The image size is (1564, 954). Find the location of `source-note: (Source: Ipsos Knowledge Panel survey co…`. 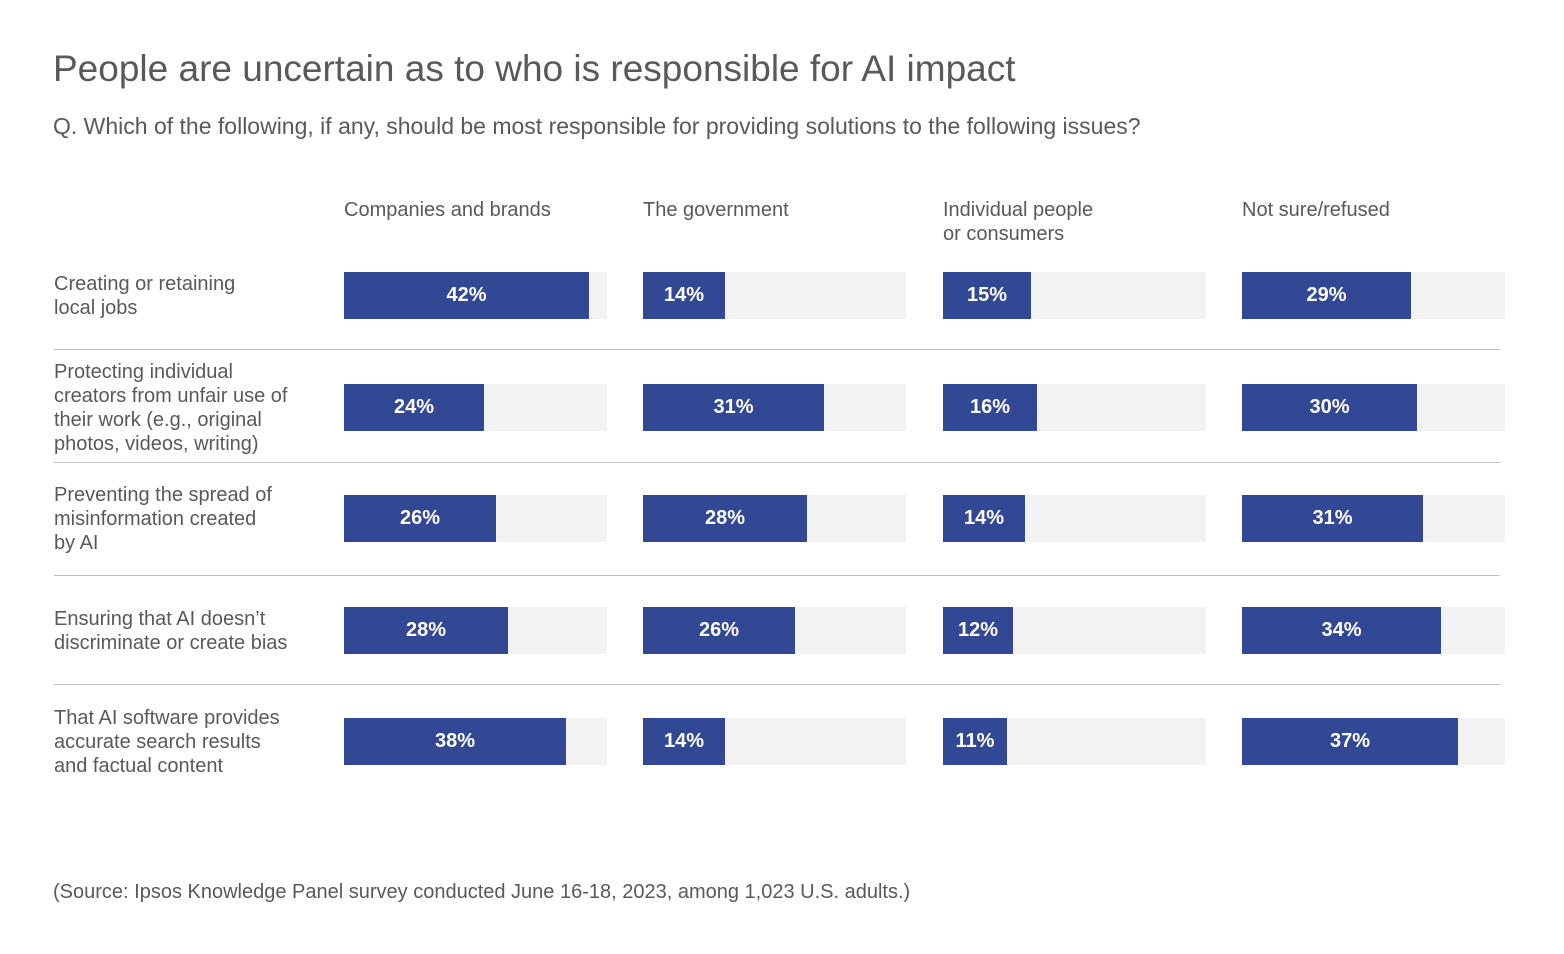

source-note: (Source: Ipsos Knowledge Panel survey co… is located at coordinates (482, 892).